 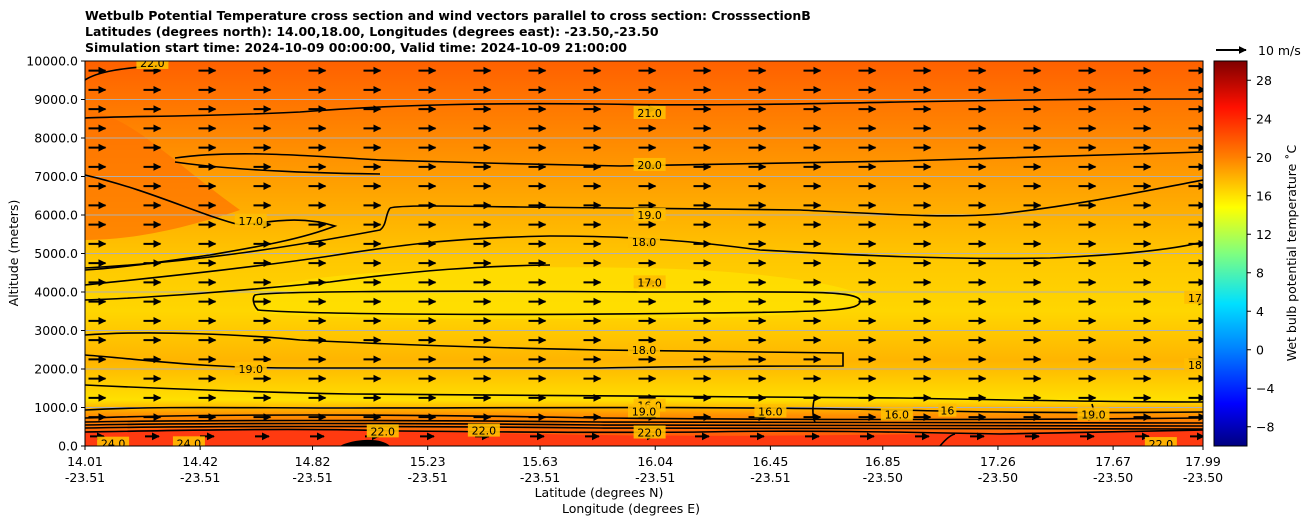 I want to click on x-tick-label-lat: 17.99, so click(x=1203, y=461).